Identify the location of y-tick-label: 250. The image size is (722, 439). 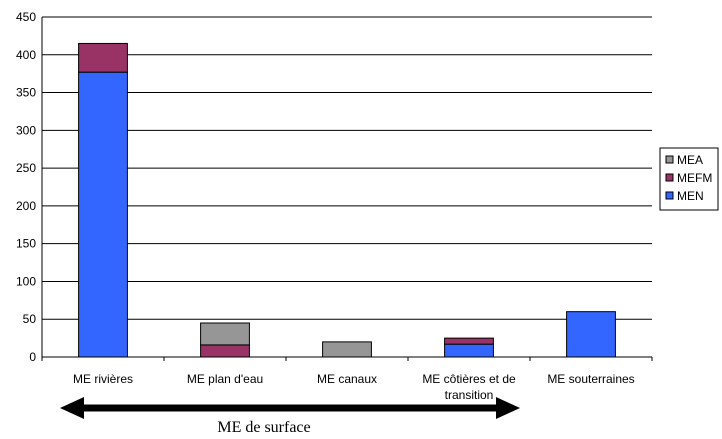
(26, 168).